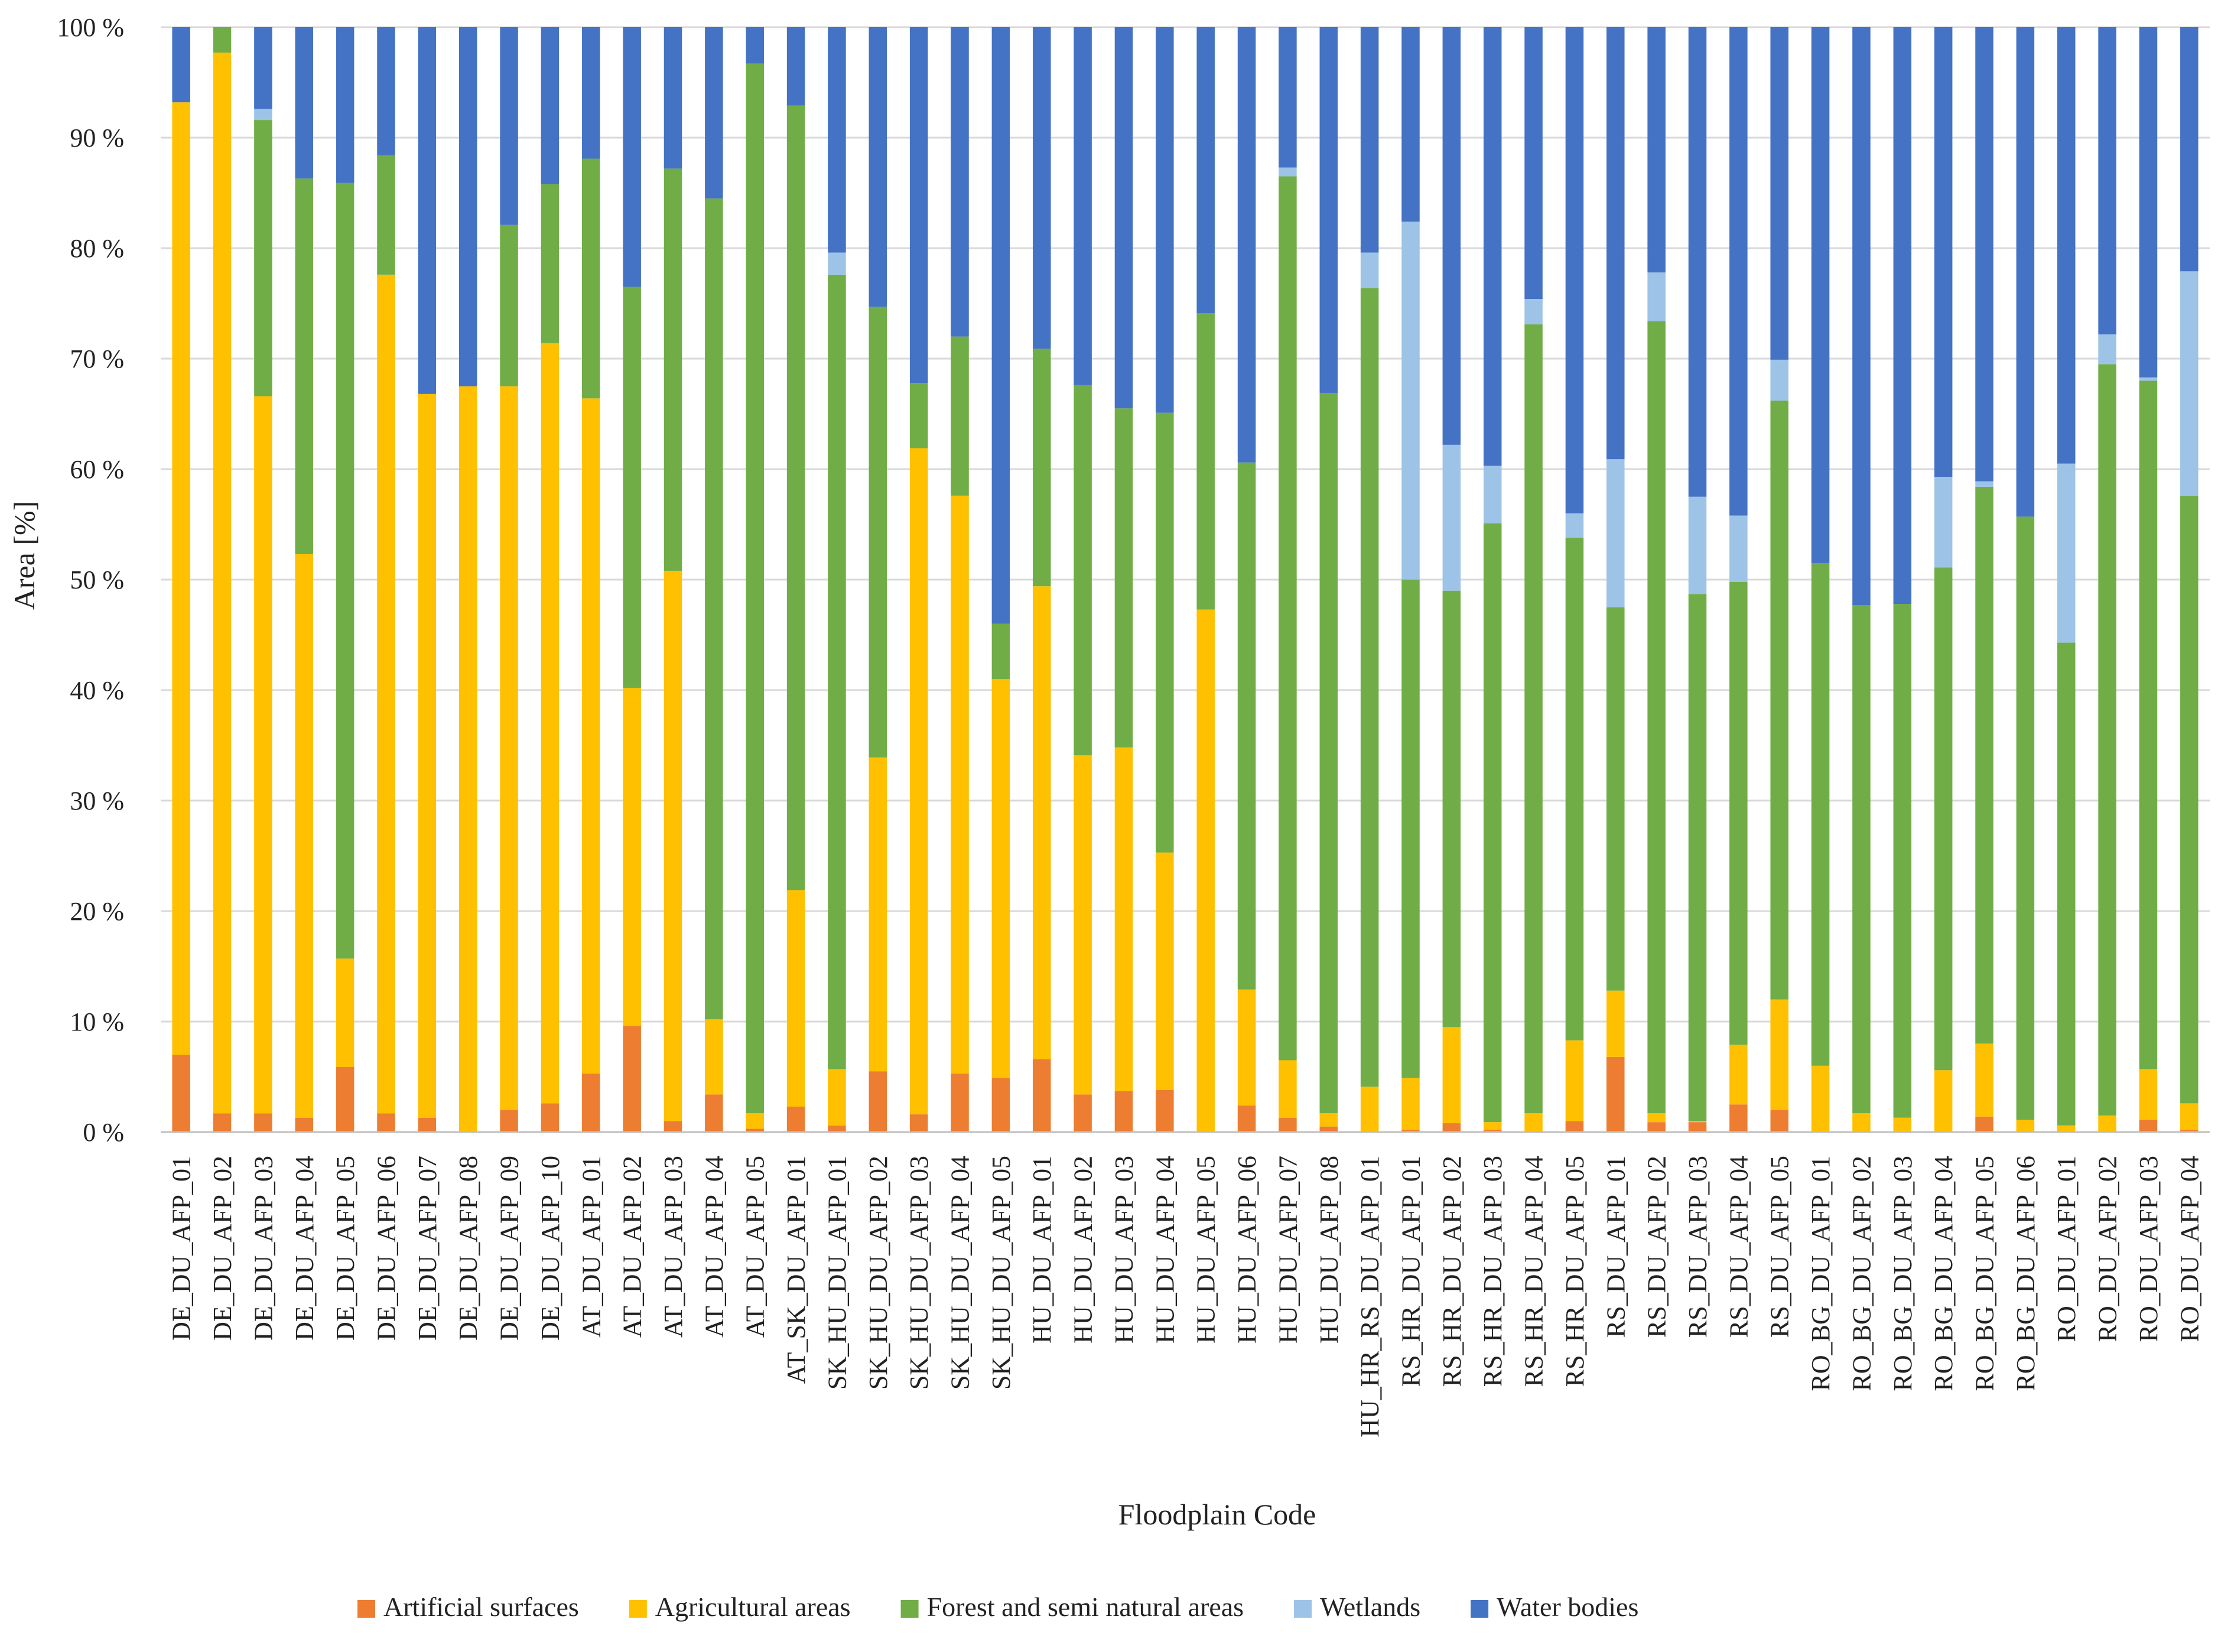 The width and height of the screenshot is (2231, 1652). What do you see at coordinates (1534, 1271) in the screenshot?
I see `x-tick-label: RS_HR_DU_AFP_04` at bounding box center [1534, 1271].